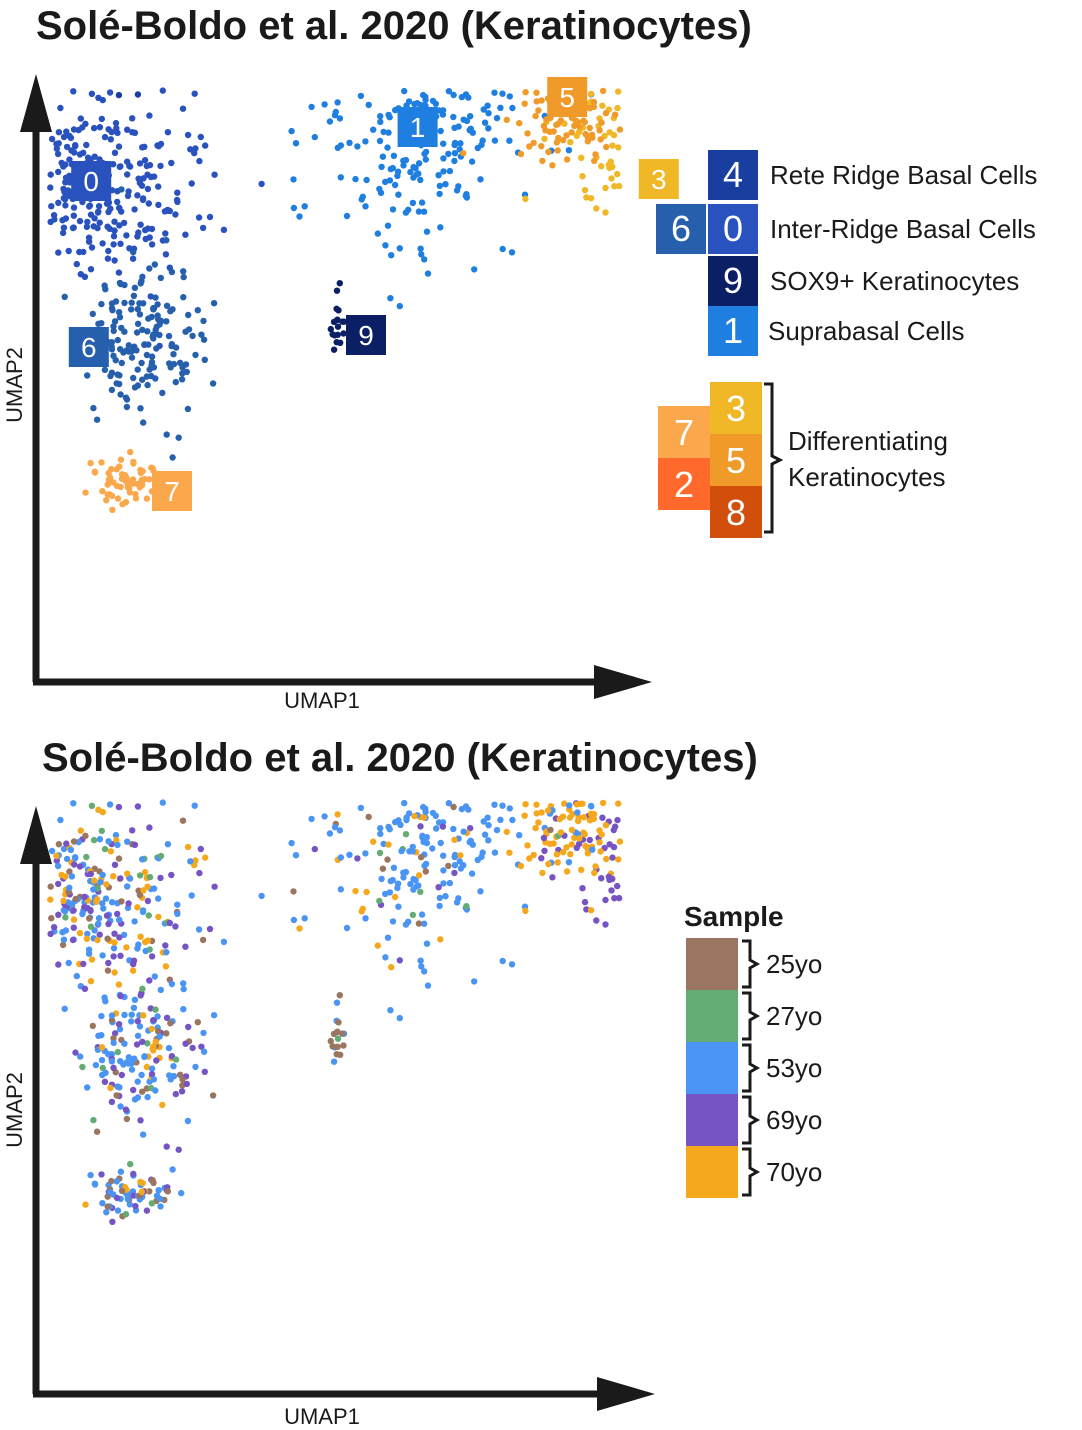 This screenshot has height=1430, width=1082. Describe the element at coordinates (525, 199) in the screenshot. I see `cluster-3-point` at that location.